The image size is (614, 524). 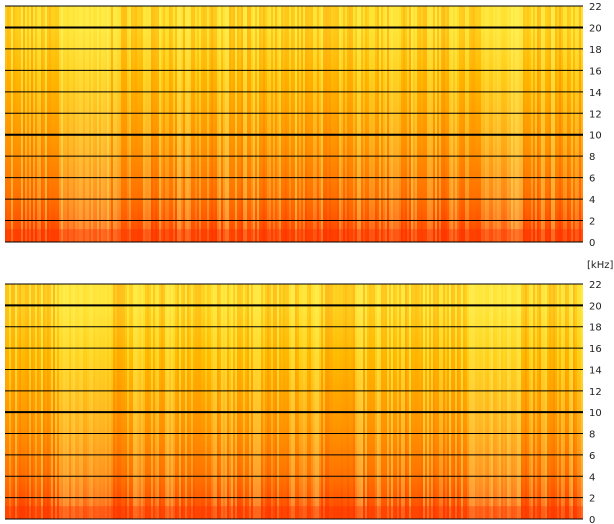 I want to click on frequency-unit-label: [kHz], so click(x=600, y=265).